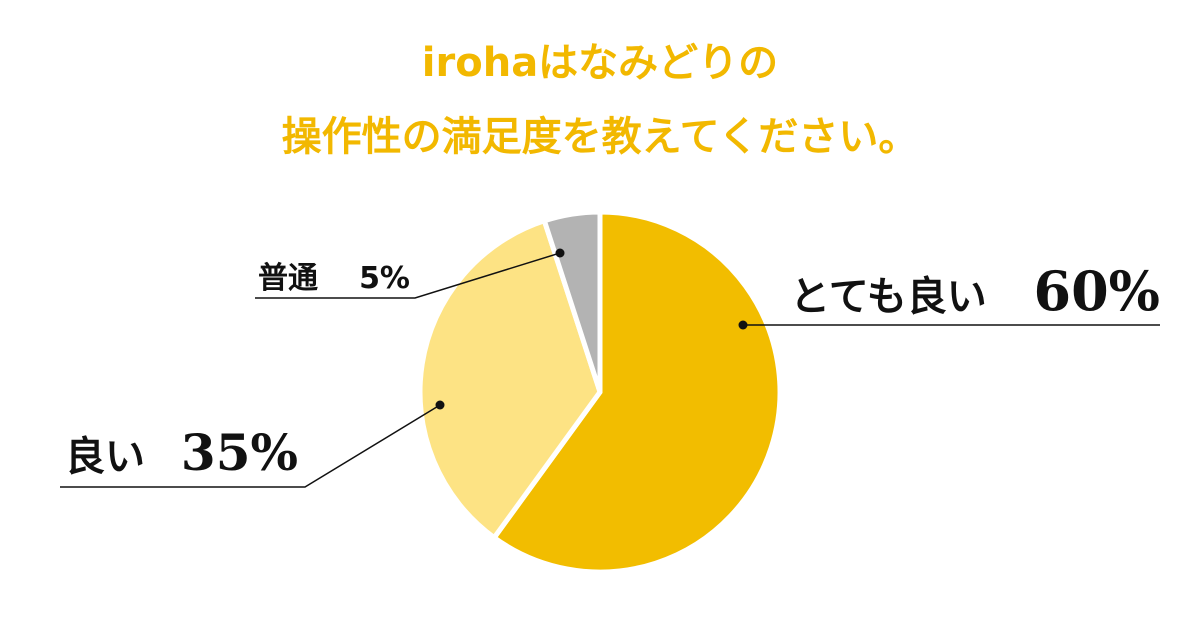 This screenshot has height=630, width=1200. Describe the element at coordinates (384, 278) in the screenshot. I see `value-label: 5%` at that location.